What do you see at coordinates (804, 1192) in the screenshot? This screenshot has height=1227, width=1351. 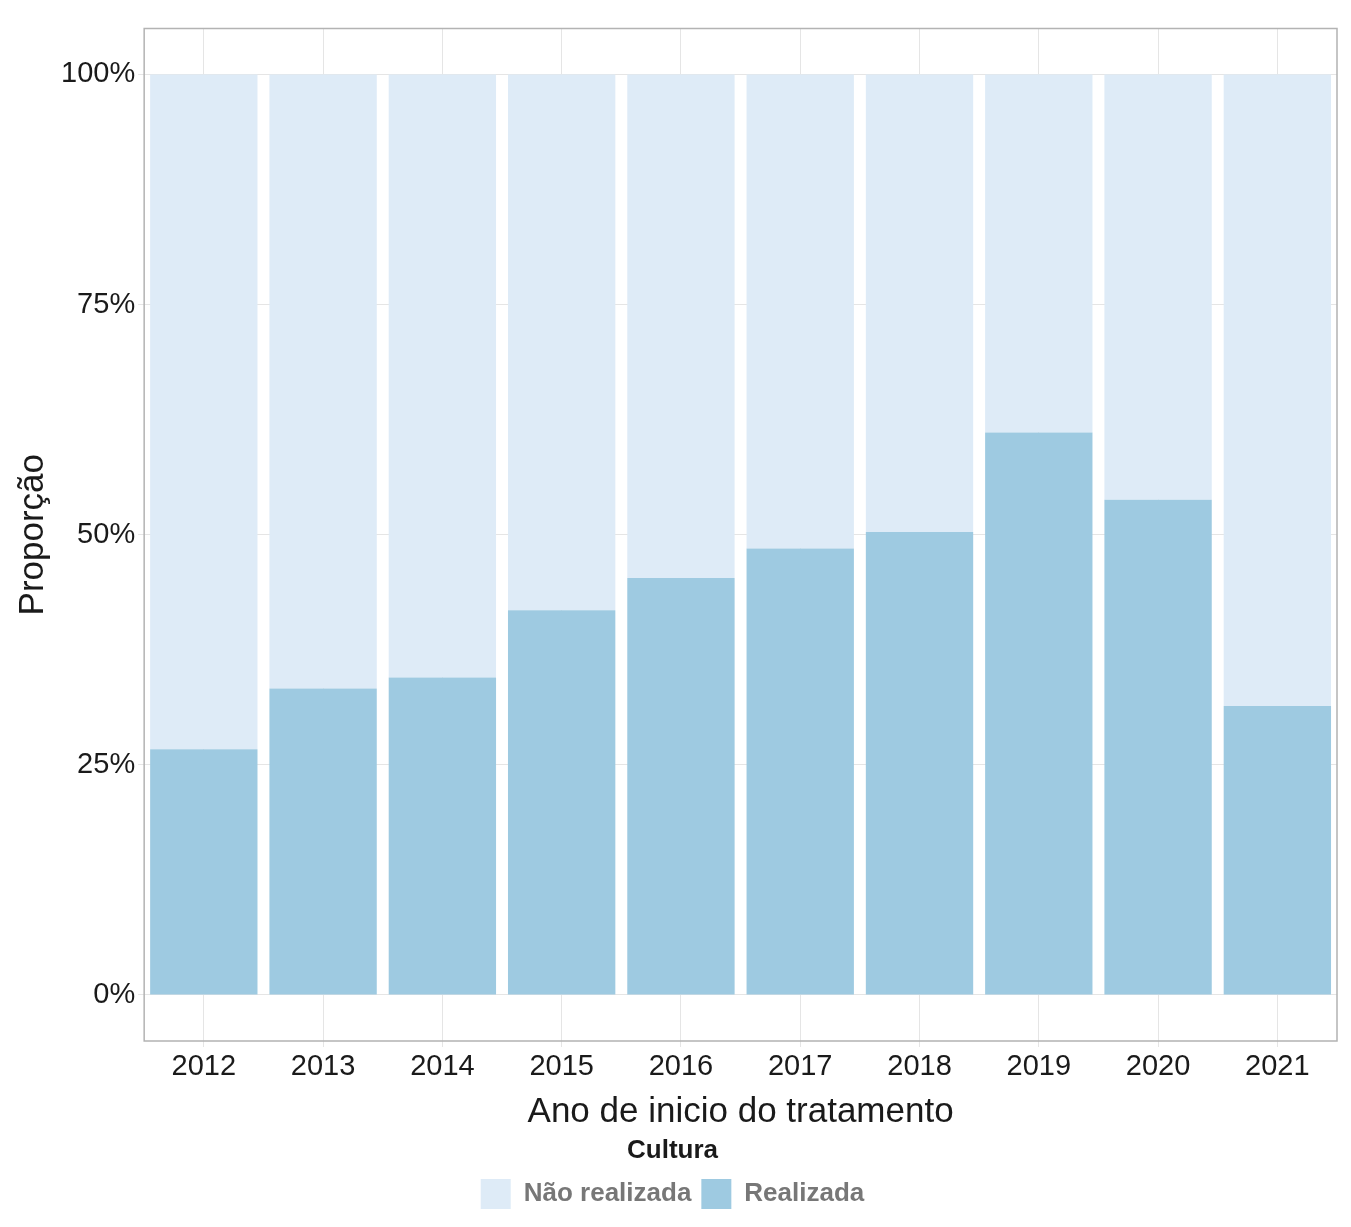 I see `legend-label: Realizada` at bounding box center [804, 1192].